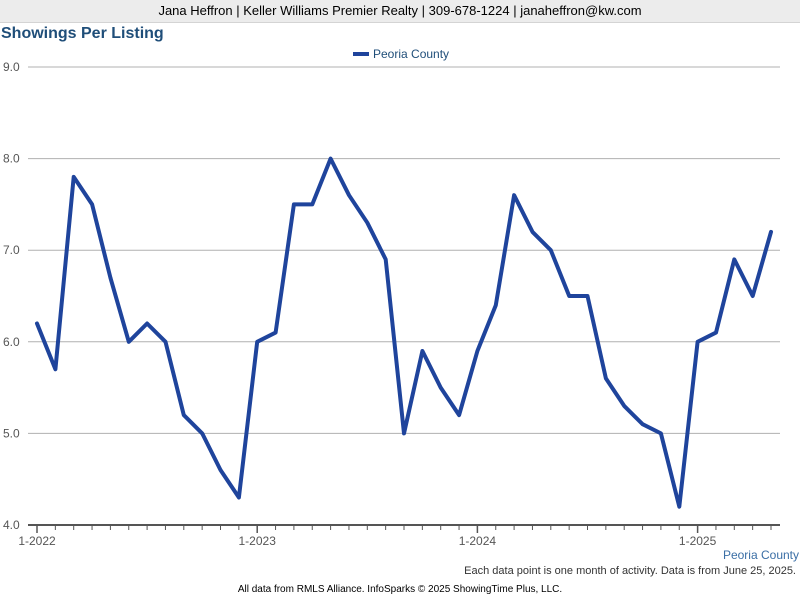 Image resolution: width=800 pixels, height=600 pixels. Describe the element at coordinates (698, 541) in the screenshot. I see `x-tick-label: 1-2025` at that location.